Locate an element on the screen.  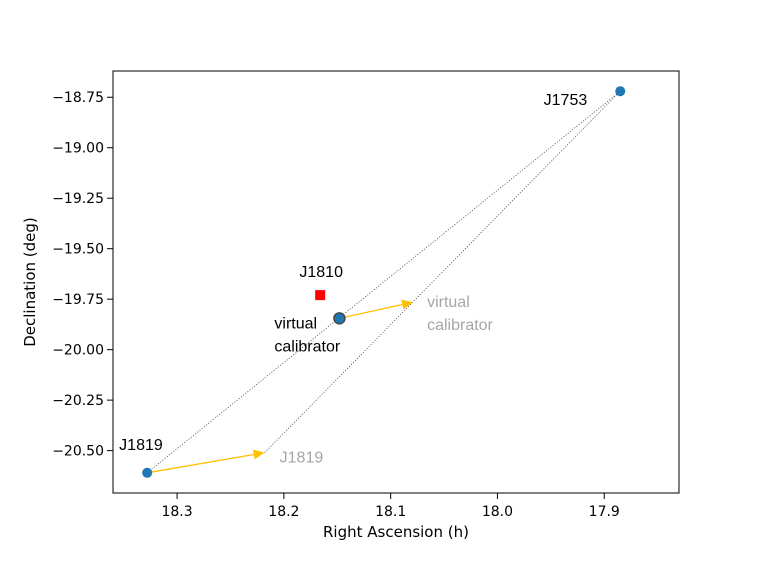
x-axis-ticks: 18.3 18.2 18.1 18.0 17.9 is located at coordinates (390, 506).